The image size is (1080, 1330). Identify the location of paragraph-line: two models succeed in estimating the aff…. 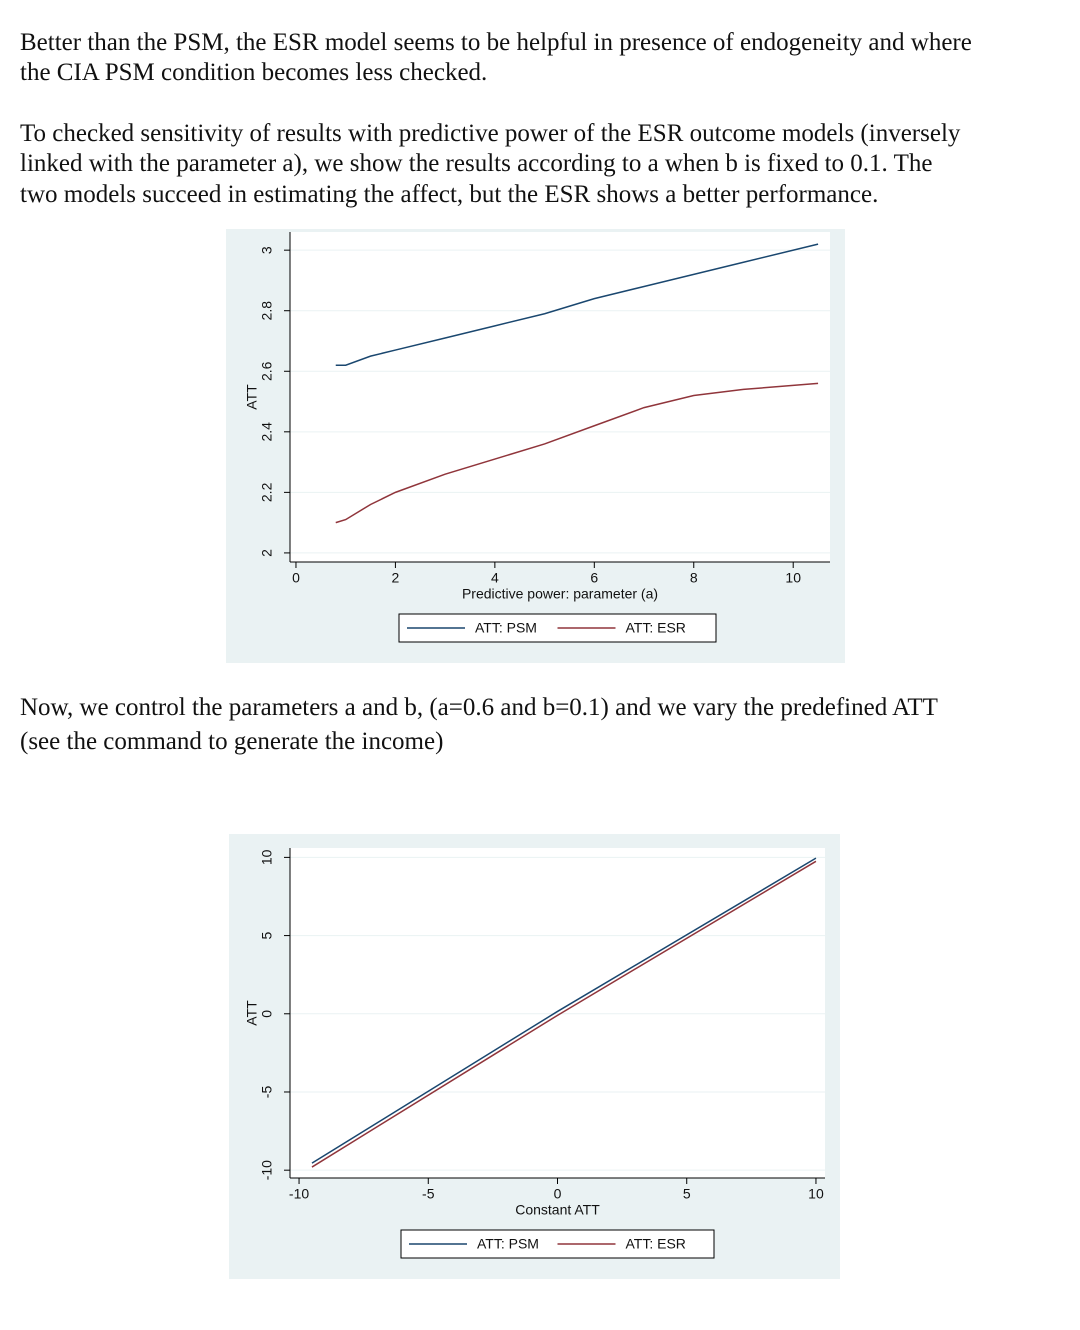
(449, 194).